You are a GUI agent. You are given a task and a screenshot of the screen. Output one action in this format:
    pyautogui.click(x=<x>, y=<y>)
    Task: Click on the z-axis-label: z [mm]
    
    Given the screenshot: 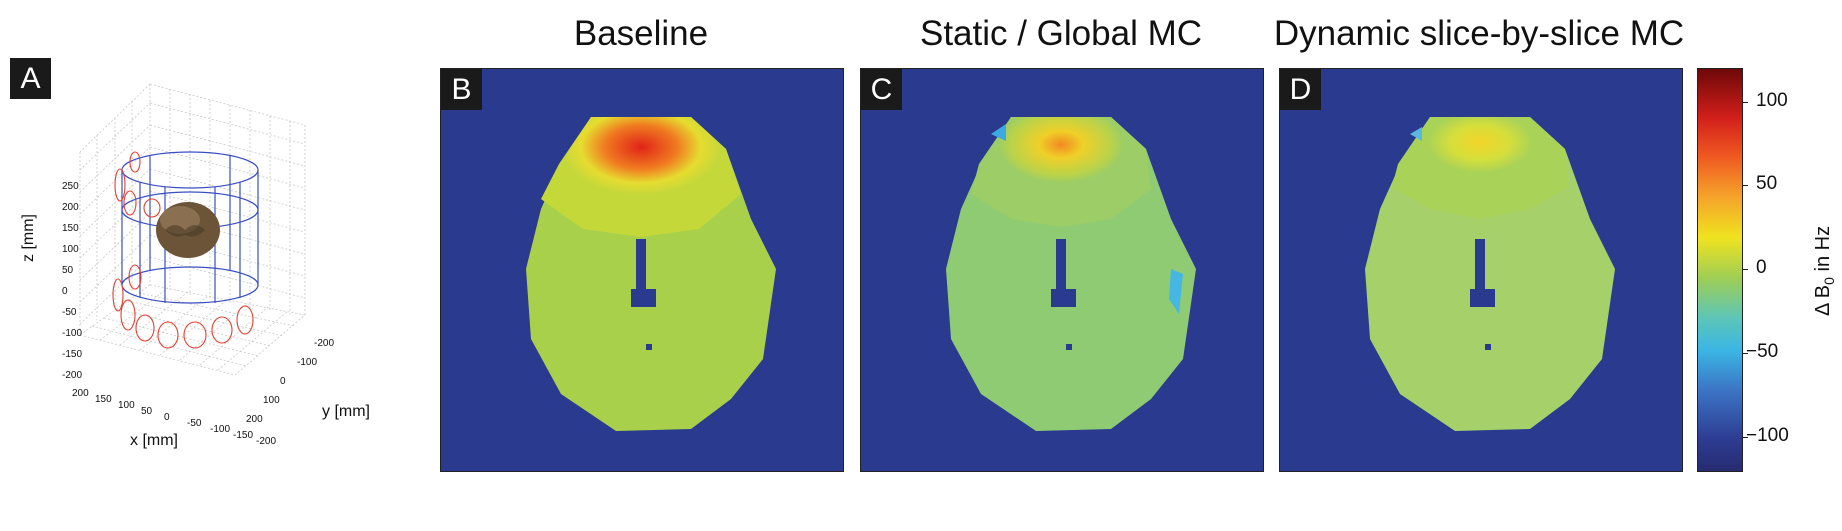 What is the action you would take?
    pyautogui.click(x=28, y=238)
    